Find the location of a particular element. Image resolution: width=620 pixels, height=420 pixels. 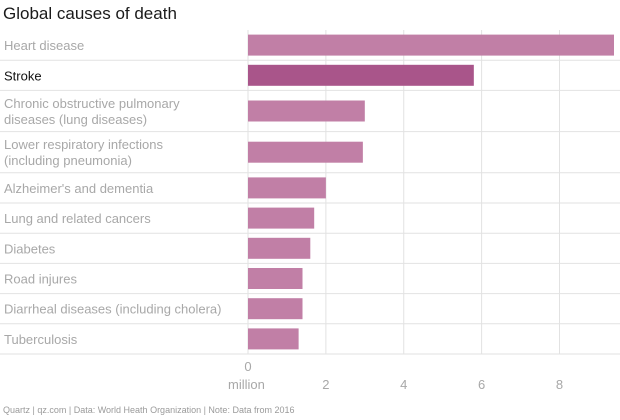

category-label-1: Stroke is located at coordinates (23, 75).